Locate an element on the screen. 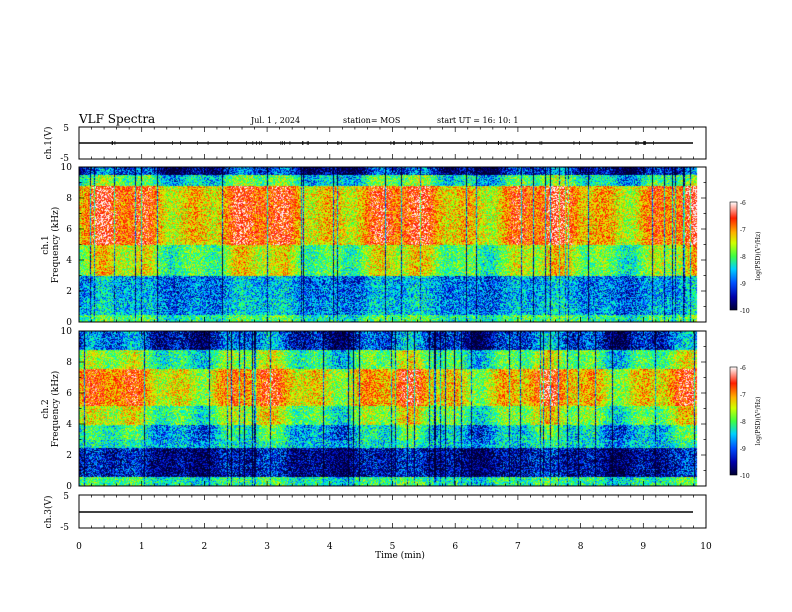 The width and height of the screenshot is (792, 612). ch2-cb-tick-m10: -10 is located at coordinates (745, 476).